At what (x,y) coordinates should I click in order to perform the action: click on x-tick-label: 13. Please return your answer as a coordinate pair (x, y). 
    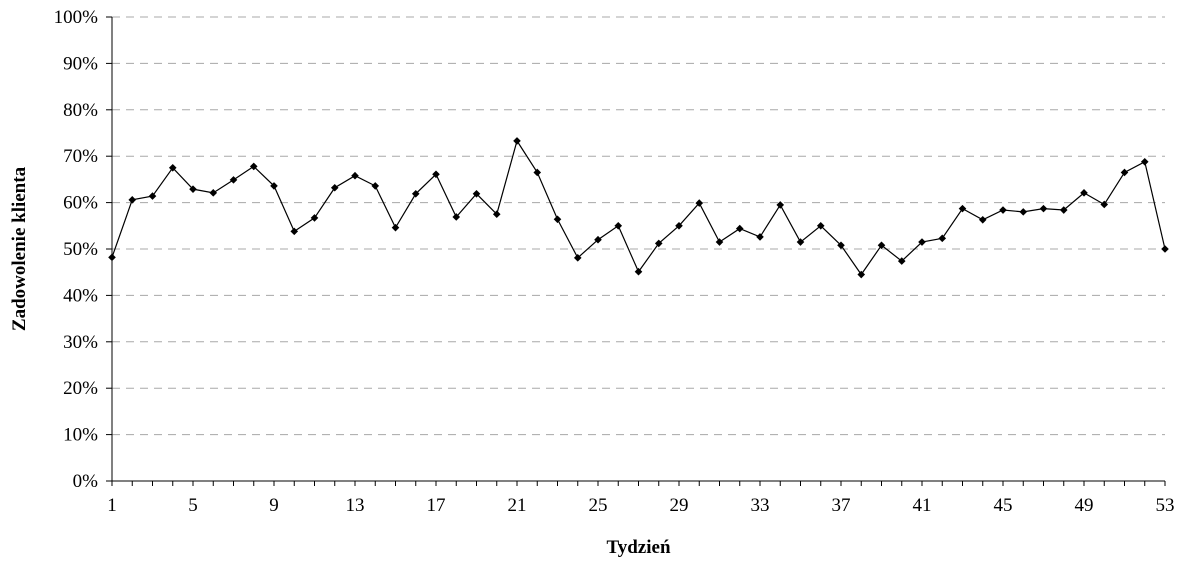
    Looking at the image, I should click on (355, 505).